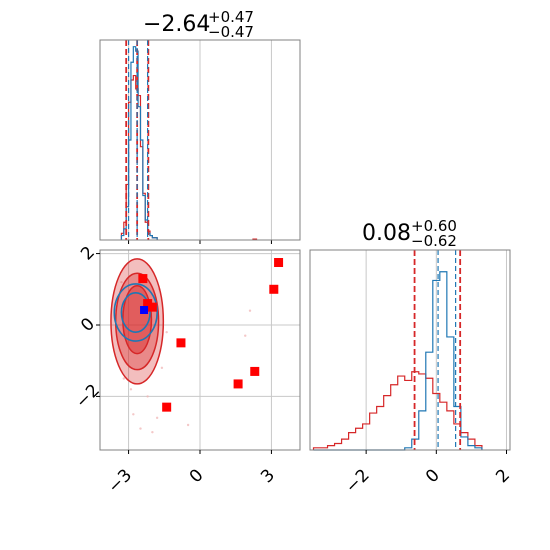 This screenshot has width=550, height=550. I want to click on tick-label-pj-y-1: 0, so click(88, 325).